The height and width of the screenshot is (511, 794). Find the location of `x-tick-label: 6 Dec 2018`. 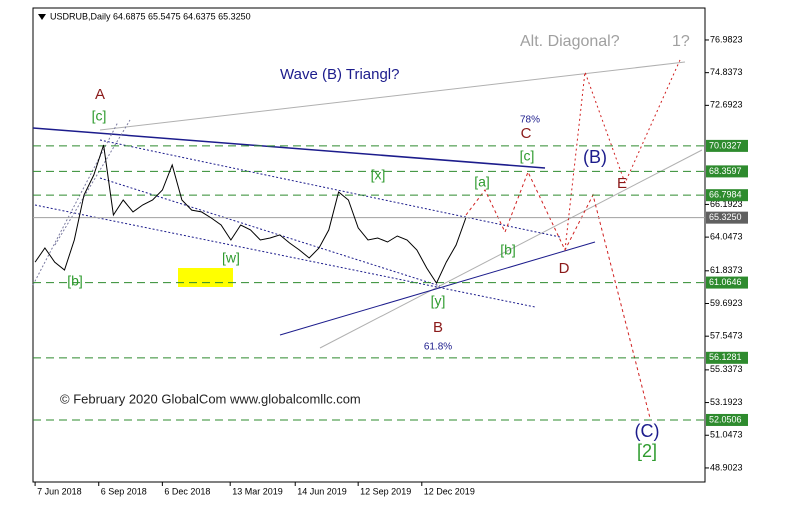

x-tick-label: 6 Dec 2018 is located at coordinates (187, 491).